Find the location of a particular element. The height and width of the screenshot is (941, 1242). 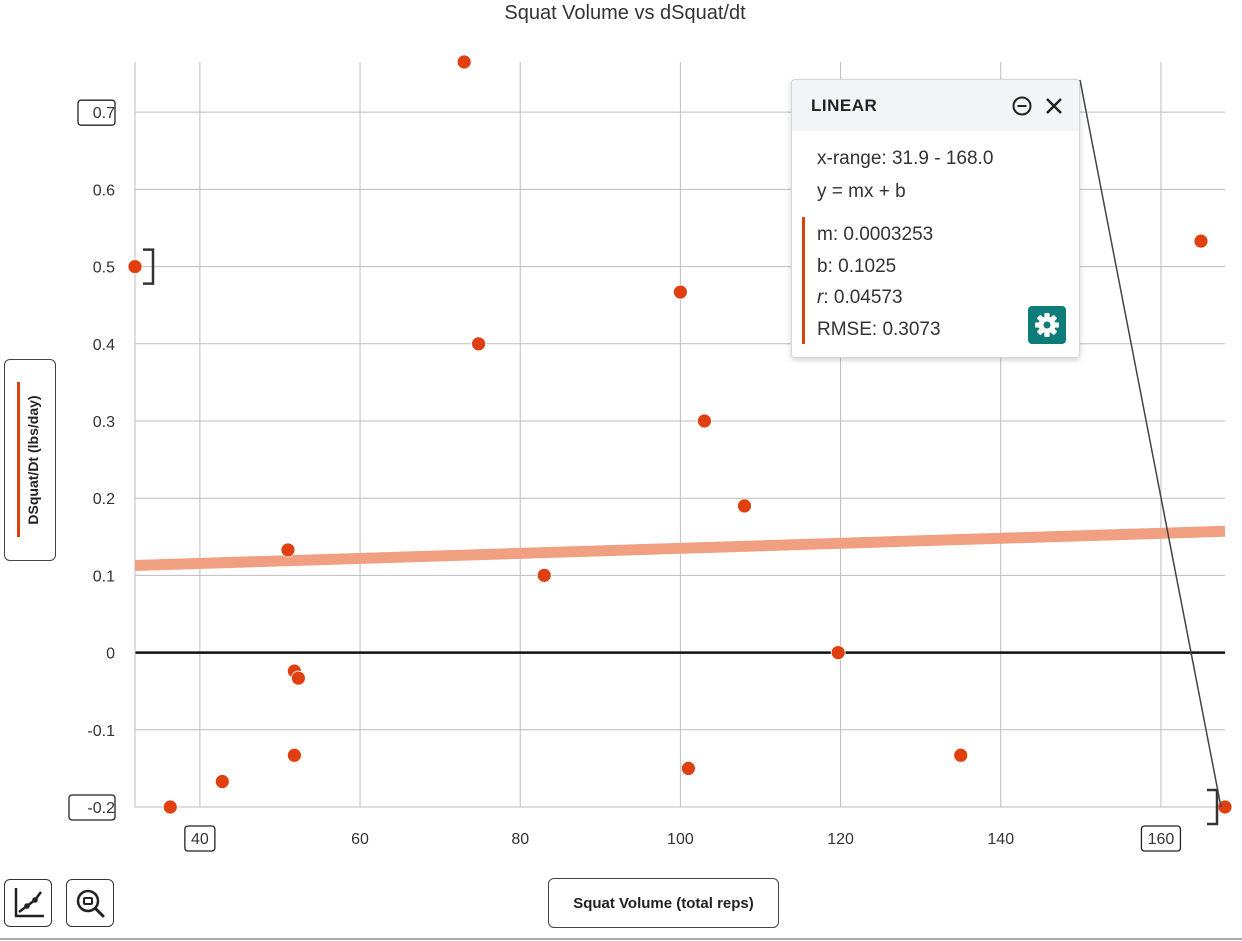

y-tick-label: 0.5 is located at coordinates (104, 268).